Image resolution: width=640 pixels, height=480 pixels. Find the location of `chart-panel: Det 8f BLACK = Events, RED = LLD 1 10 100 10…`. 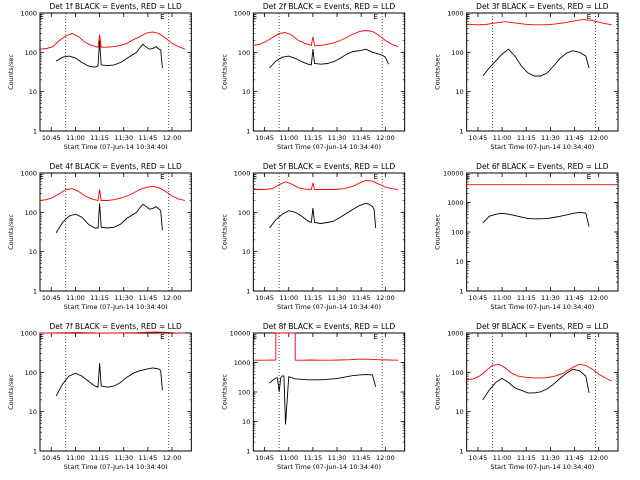

chart-panel: Det 8f BLACK = Events, RED = LLD 1 10 100 10… is located at coordinates (313, 396).